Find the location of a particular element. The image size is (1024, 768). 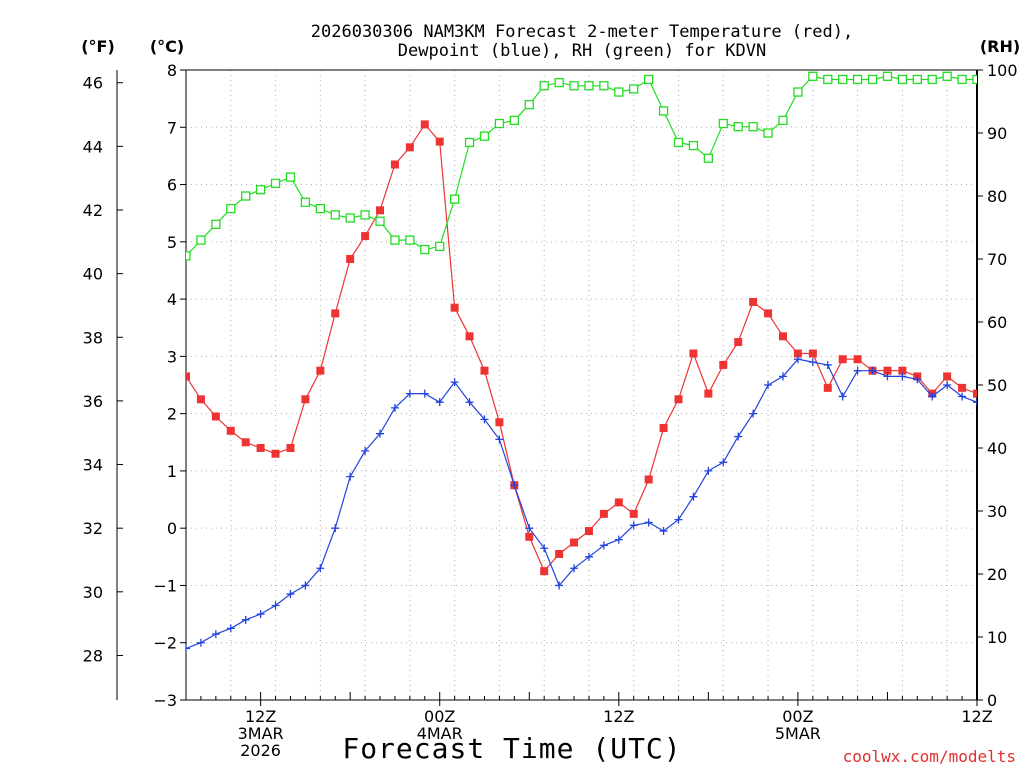

rh-tick-label: 10 is located at coordinates (997, 637).